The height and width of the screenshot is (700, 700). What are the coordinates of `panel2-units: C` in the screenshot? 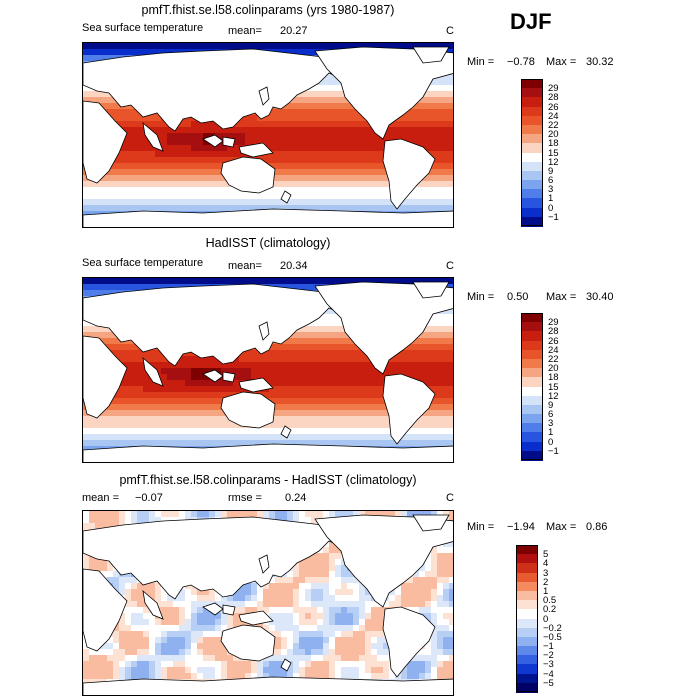 It's located at (450, 266).